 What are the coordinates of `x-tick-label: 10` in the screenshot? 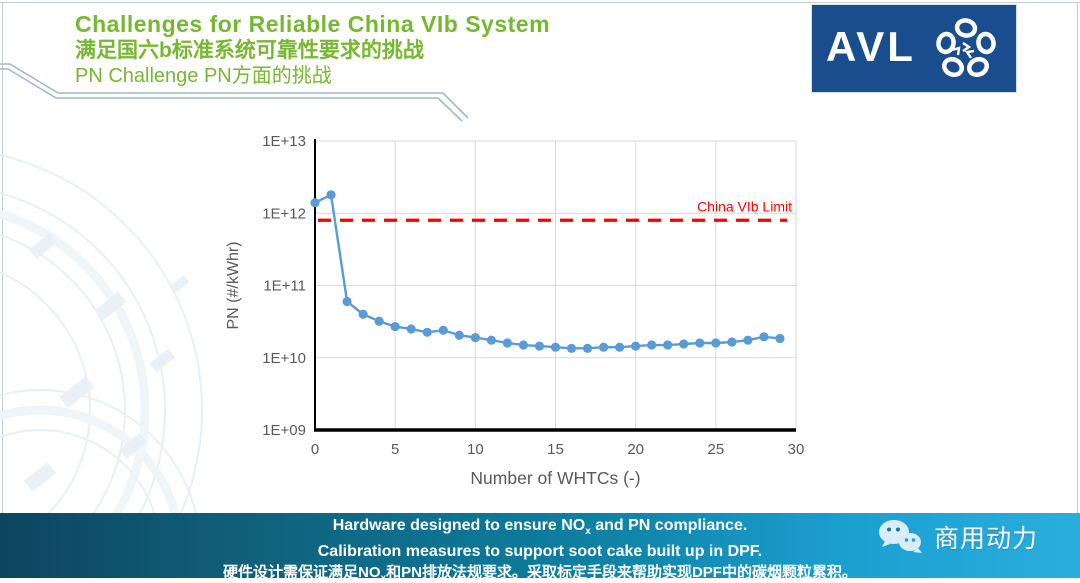 It's located at (475, 449).